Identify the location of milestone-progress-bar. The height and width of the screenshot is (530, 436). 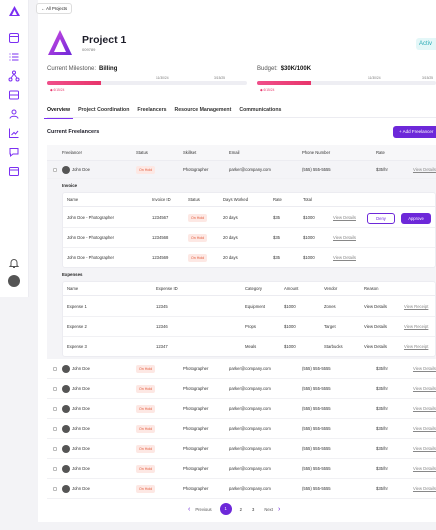
(147, 83).